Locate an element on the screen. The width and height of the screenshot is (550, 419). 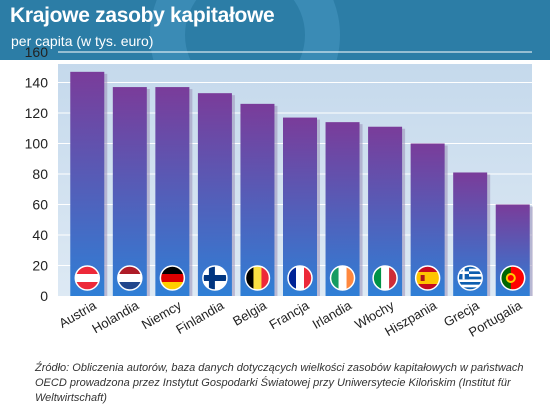
flag-finland-icon is located at coordinates (215, 278).